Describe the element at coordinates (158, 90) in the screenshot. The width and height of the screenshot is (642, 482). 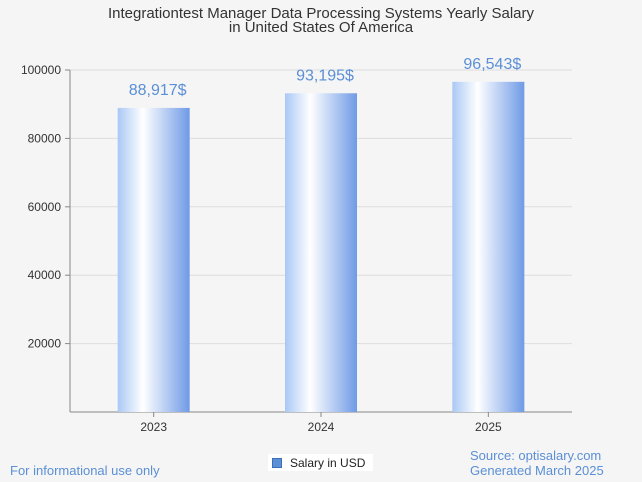
I see `data-label-2023: 88,917$` at that location.